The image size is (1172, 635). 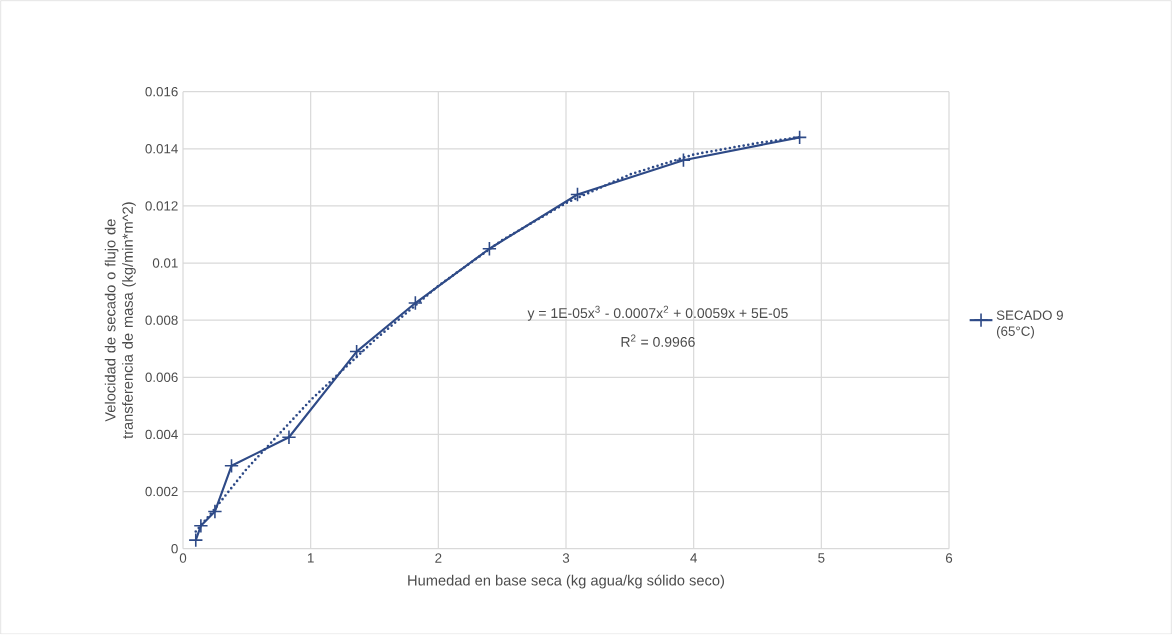 I want to click on y-axis-title: Velocidad de secado o flujo de transferencia de masa (kg/min*m^2), so click(x=120, y=320).